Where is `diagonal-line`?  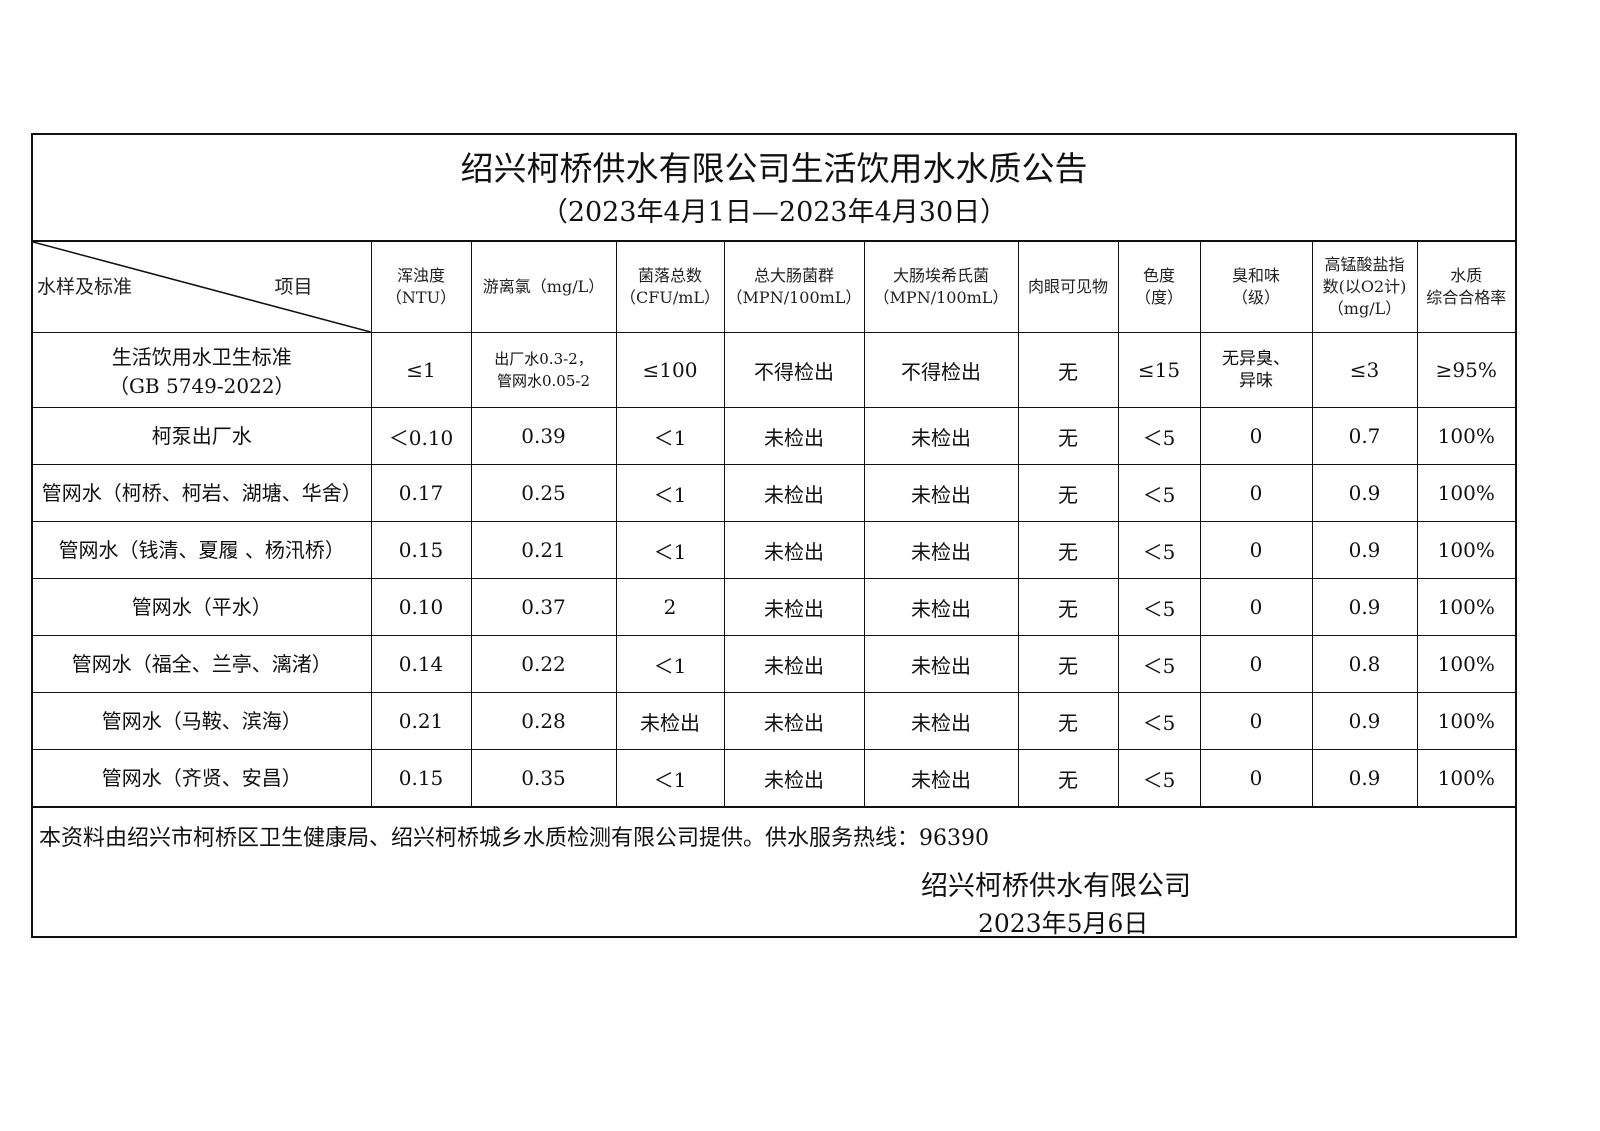
diagonal-line is located at coordinates (202, 287).